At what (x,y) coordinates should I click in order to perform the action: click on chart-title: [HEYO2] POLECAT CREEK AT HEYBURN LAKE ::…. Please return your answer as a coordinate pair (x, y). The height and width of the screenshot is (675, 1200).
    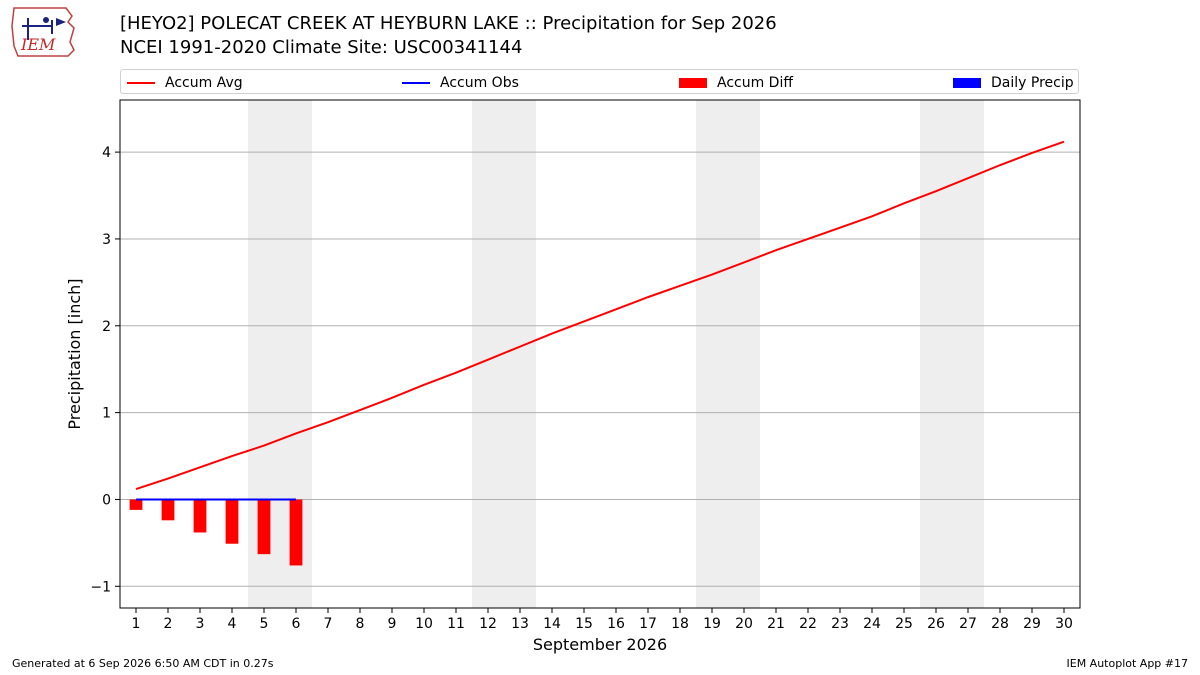
    Looking at the image, I should click on (448, 36).